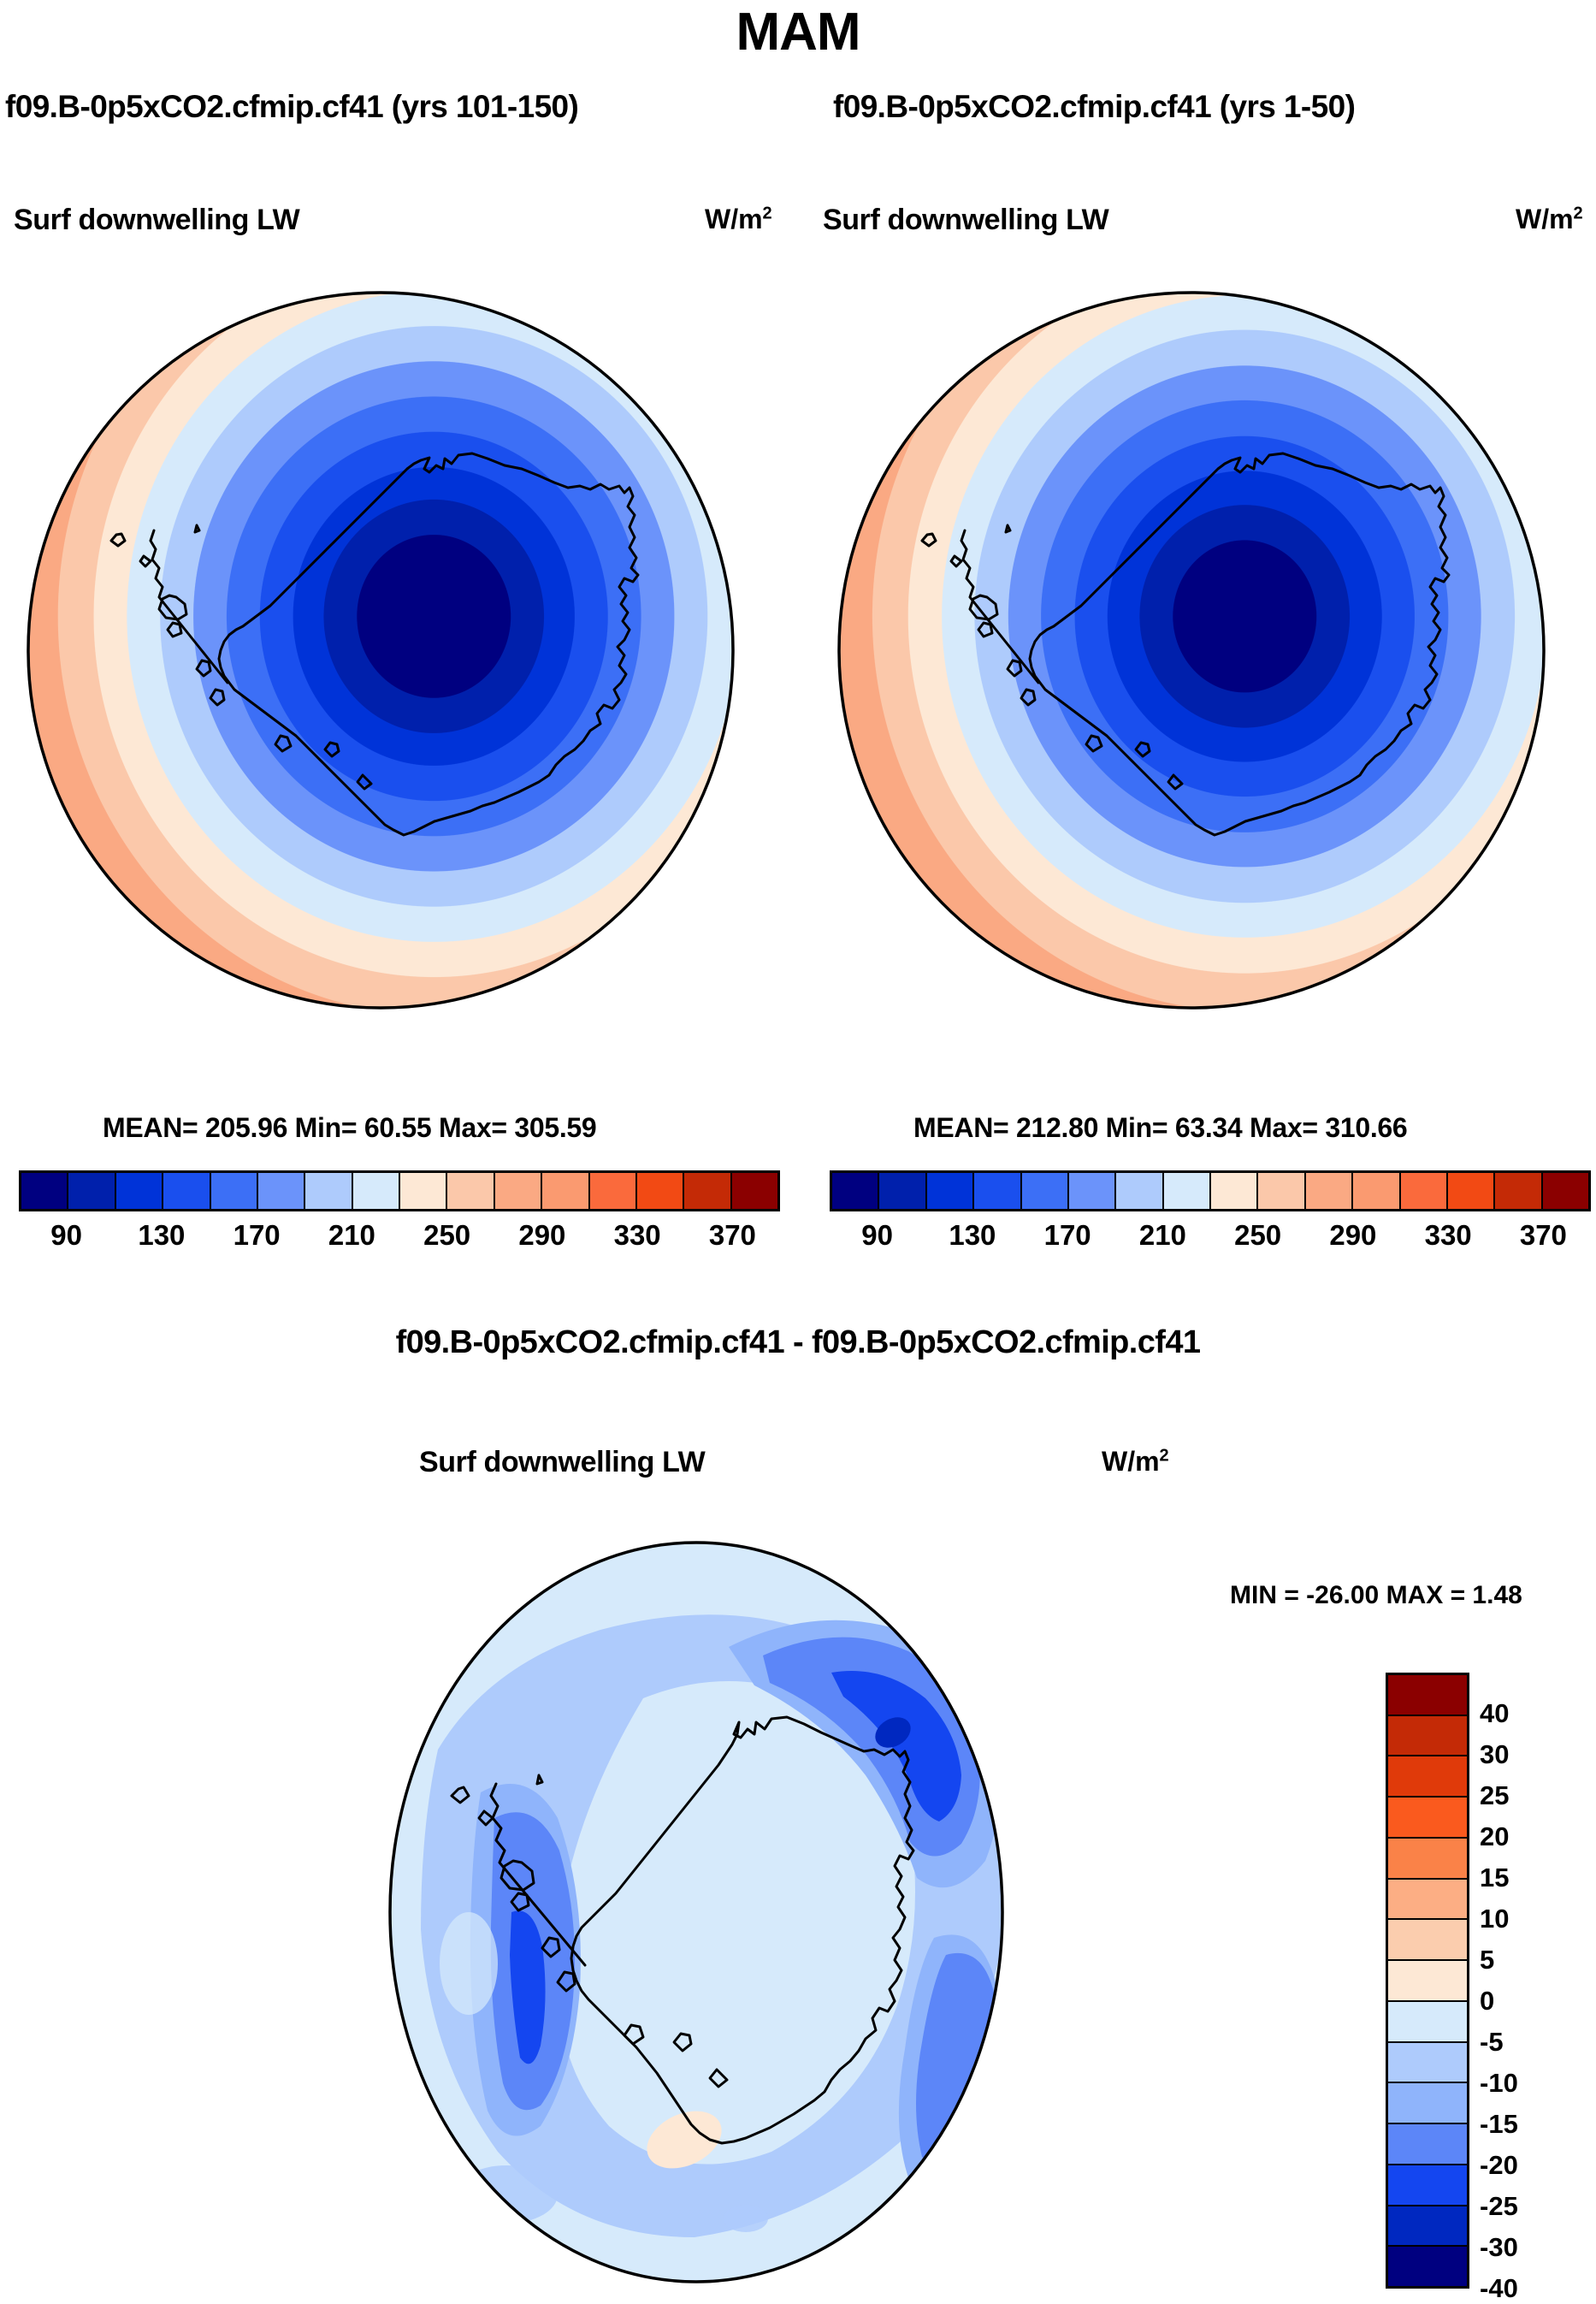  What do you see at coordinates (1499, 2288) in the screenshot?
I see `colorbar-tick-label: -40` at bounding box center [1499, 2288].